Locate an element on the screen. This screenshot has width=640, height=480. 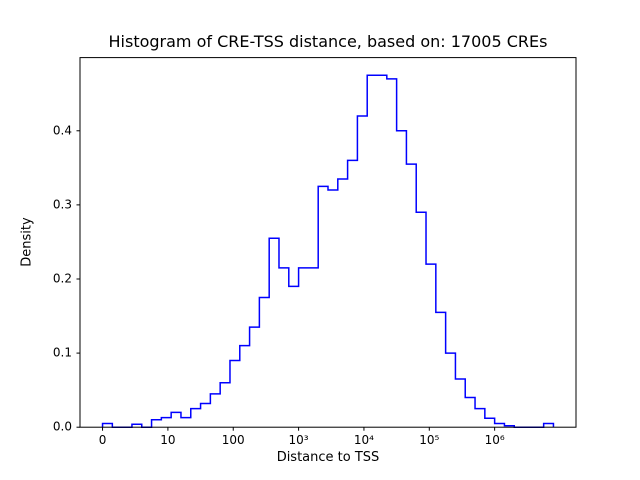
y-tick-label: 0.3 is located at coordinates (62, 204).